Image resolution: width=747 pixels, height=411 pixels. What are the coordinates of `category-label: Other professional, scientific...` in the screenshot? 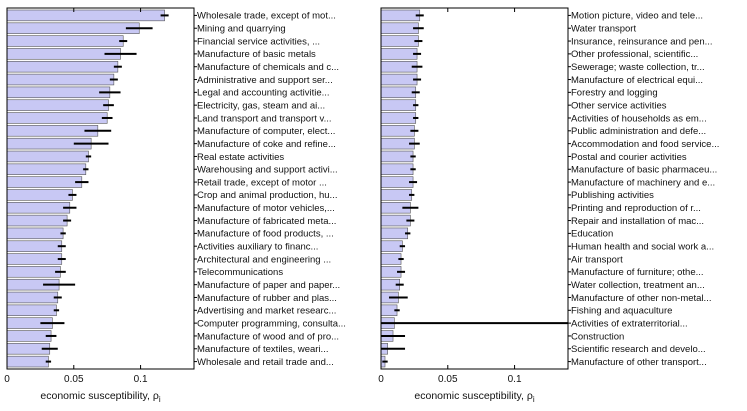 It's located at (634, 54).